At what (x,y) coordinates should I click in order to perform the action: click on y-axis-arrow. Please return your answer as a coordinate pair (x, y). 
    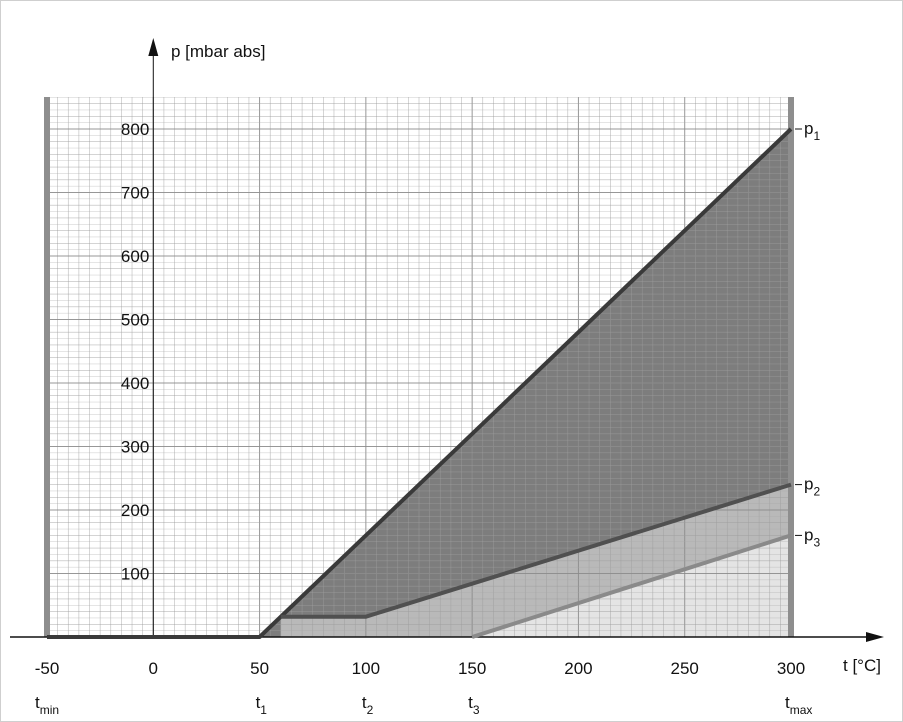
    Looking at the image, I should click on (153, 47).